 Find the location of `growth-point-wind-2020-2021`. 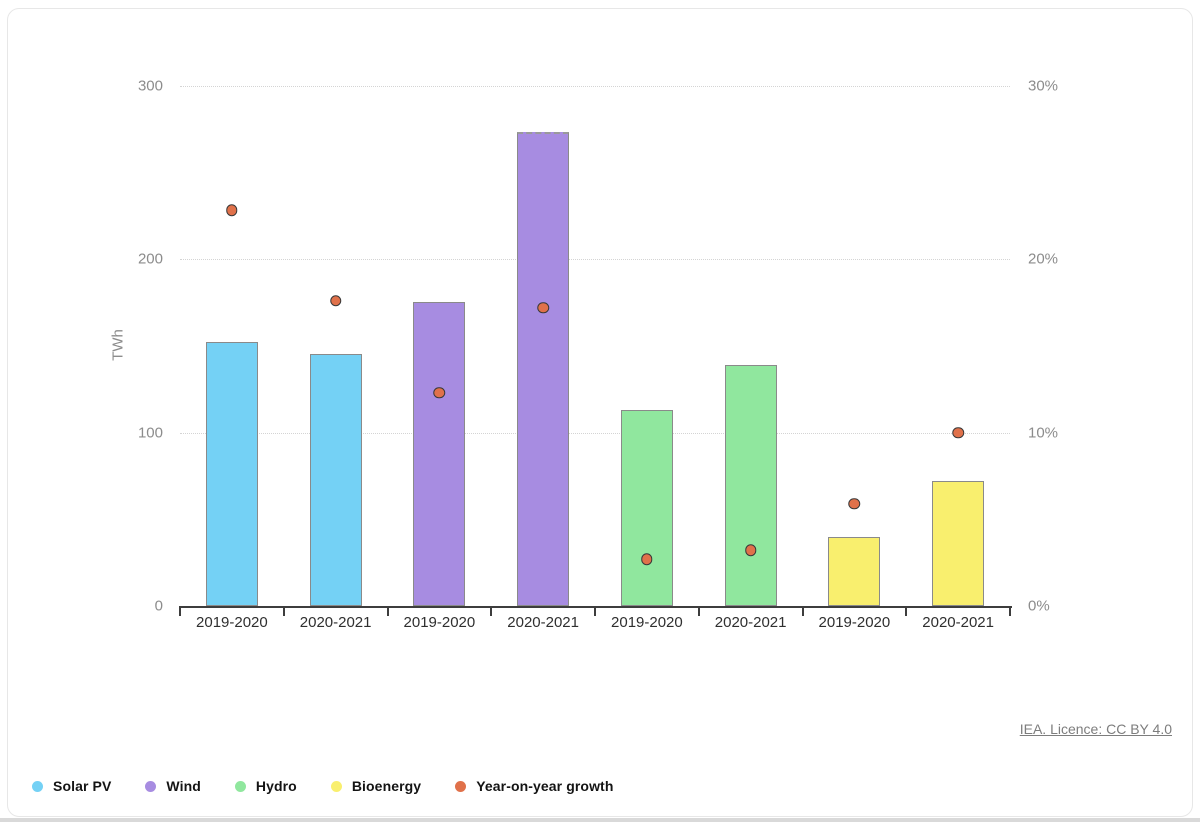

growth-point-wind-2020-2021 is located at coordinates (543, 307).